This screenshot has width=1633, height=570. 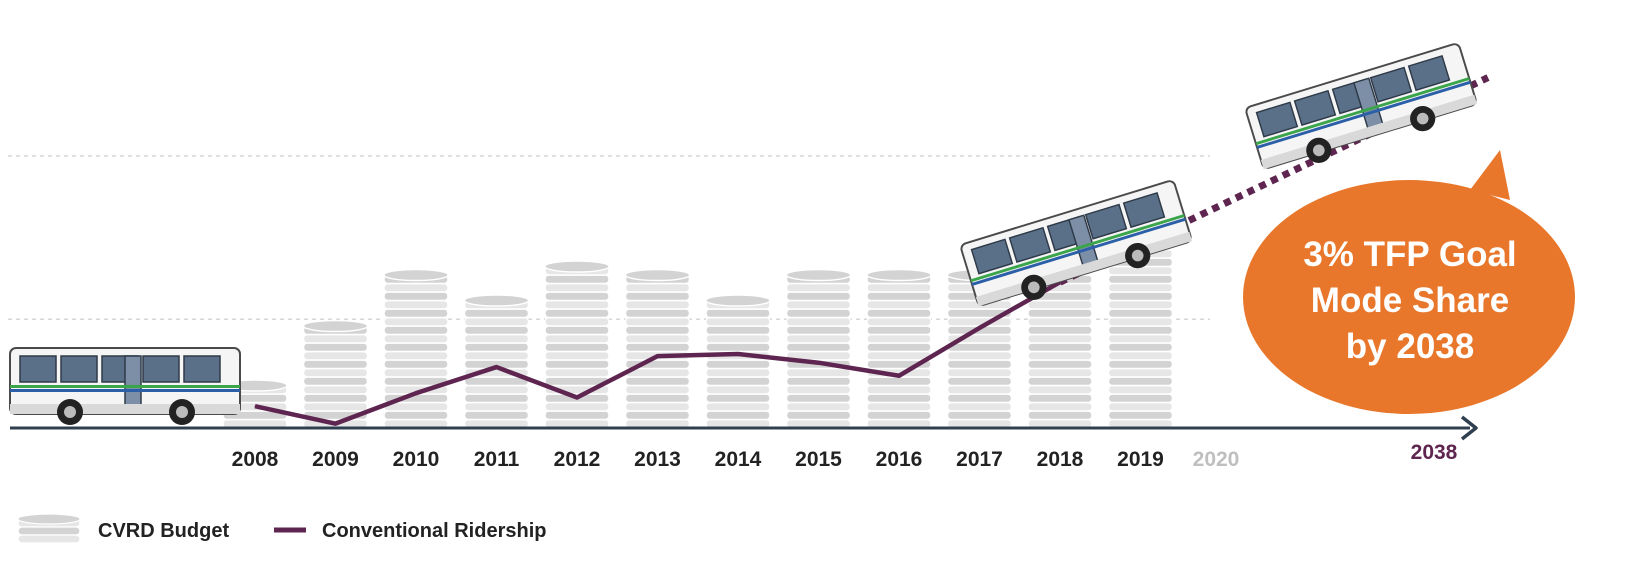 What do you see at coordinates (496, 361) in the screenshot?
I see `budget-bar-2011` at bounding box center [496, 361].